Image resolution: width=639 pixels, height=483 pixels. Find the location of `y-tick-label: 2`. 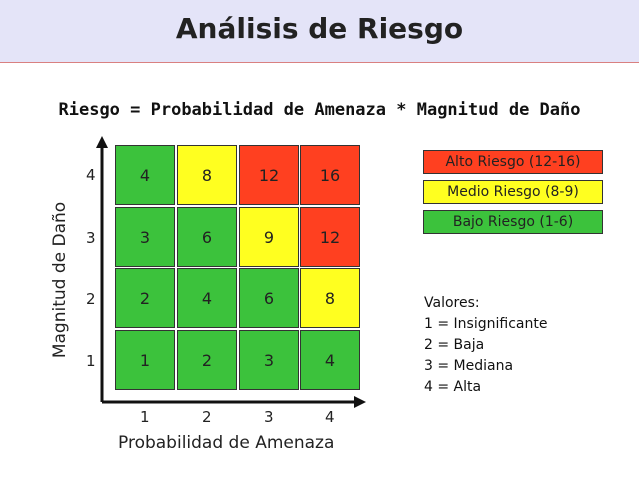

y-tick-label: 2 is located at coordinates (91, 299).